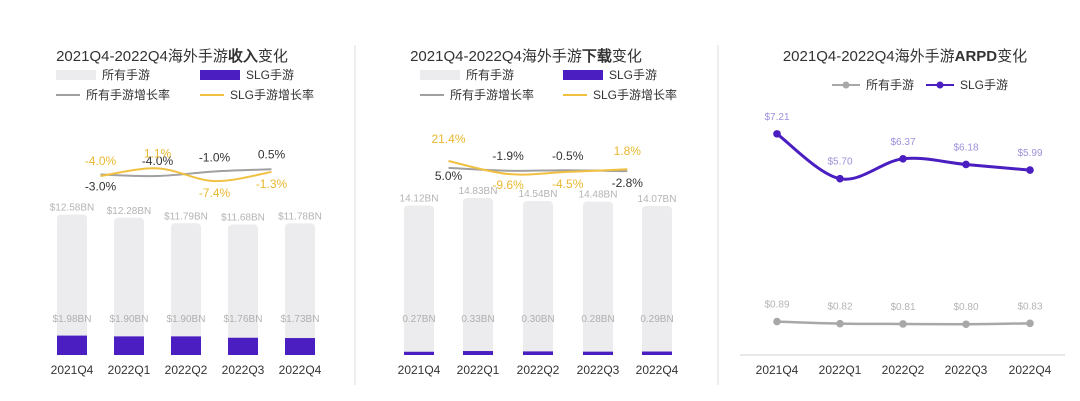 Image resolution: width=1080 pixels, height=401 pixels. I want to click on total-growth-label: -0.5%, so click(568, 156).